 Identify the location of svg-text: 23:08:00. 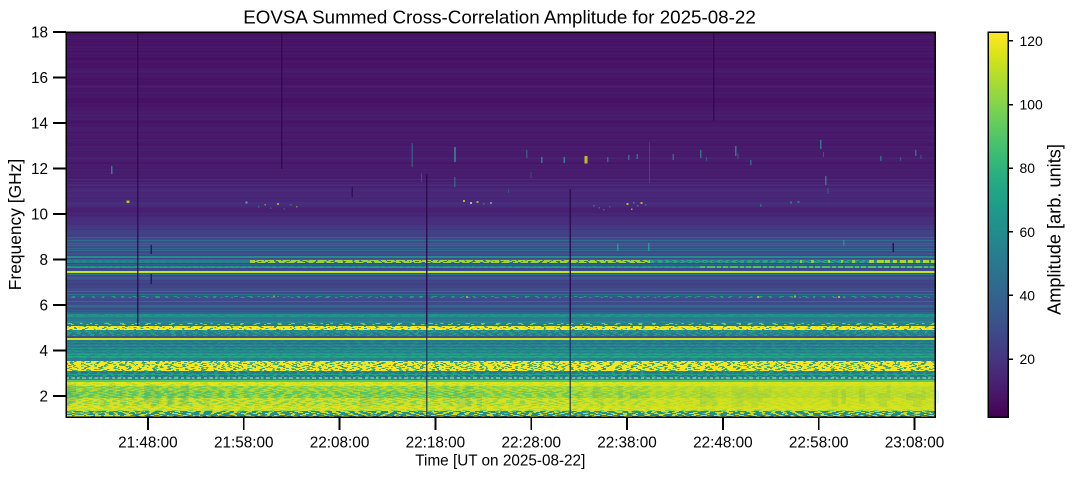
(915, 443).